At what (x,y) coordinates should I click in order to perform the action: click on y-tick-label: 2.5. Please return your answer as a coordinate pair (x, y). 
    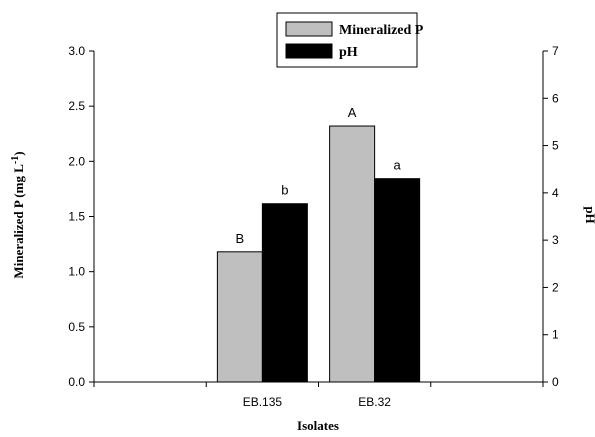
    Looking at the image, I should click on (76, 106).